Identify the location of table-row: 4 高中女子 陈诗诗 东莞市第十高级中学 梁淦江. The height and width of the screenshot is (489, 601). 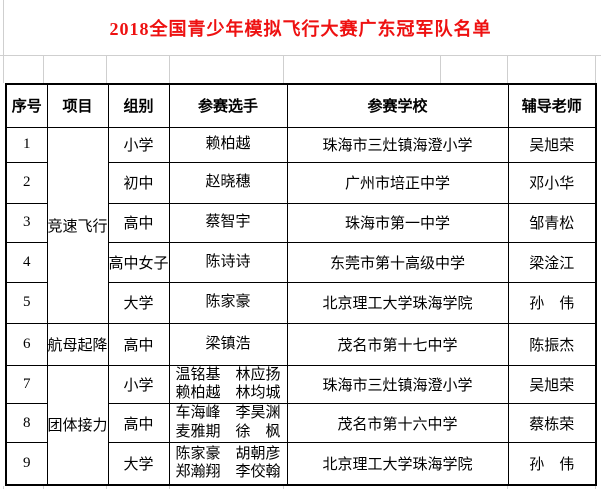
(301, 262).